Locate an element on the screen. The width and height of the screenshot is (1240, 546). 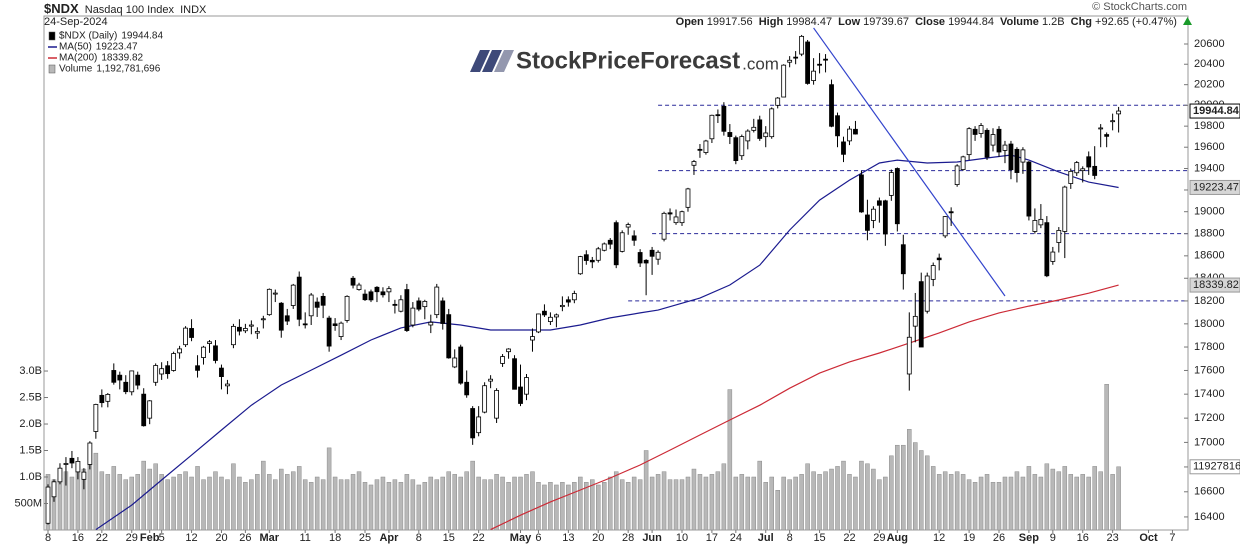
x-tick-label: Jul is located at coordinates (766, 538).